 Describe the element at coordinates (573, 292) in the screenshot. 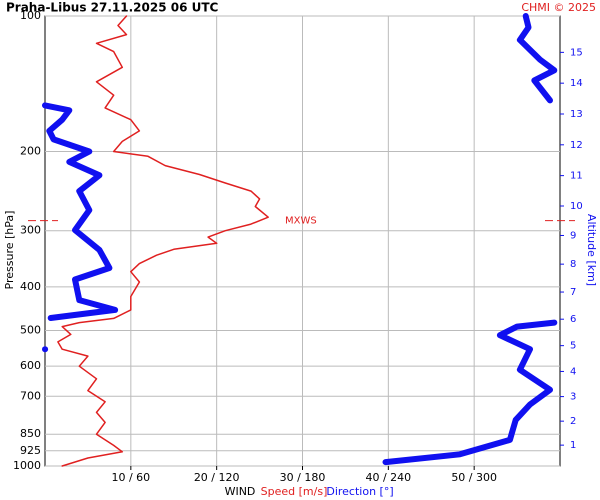

I see `y2-tick-label: 7` at that location.